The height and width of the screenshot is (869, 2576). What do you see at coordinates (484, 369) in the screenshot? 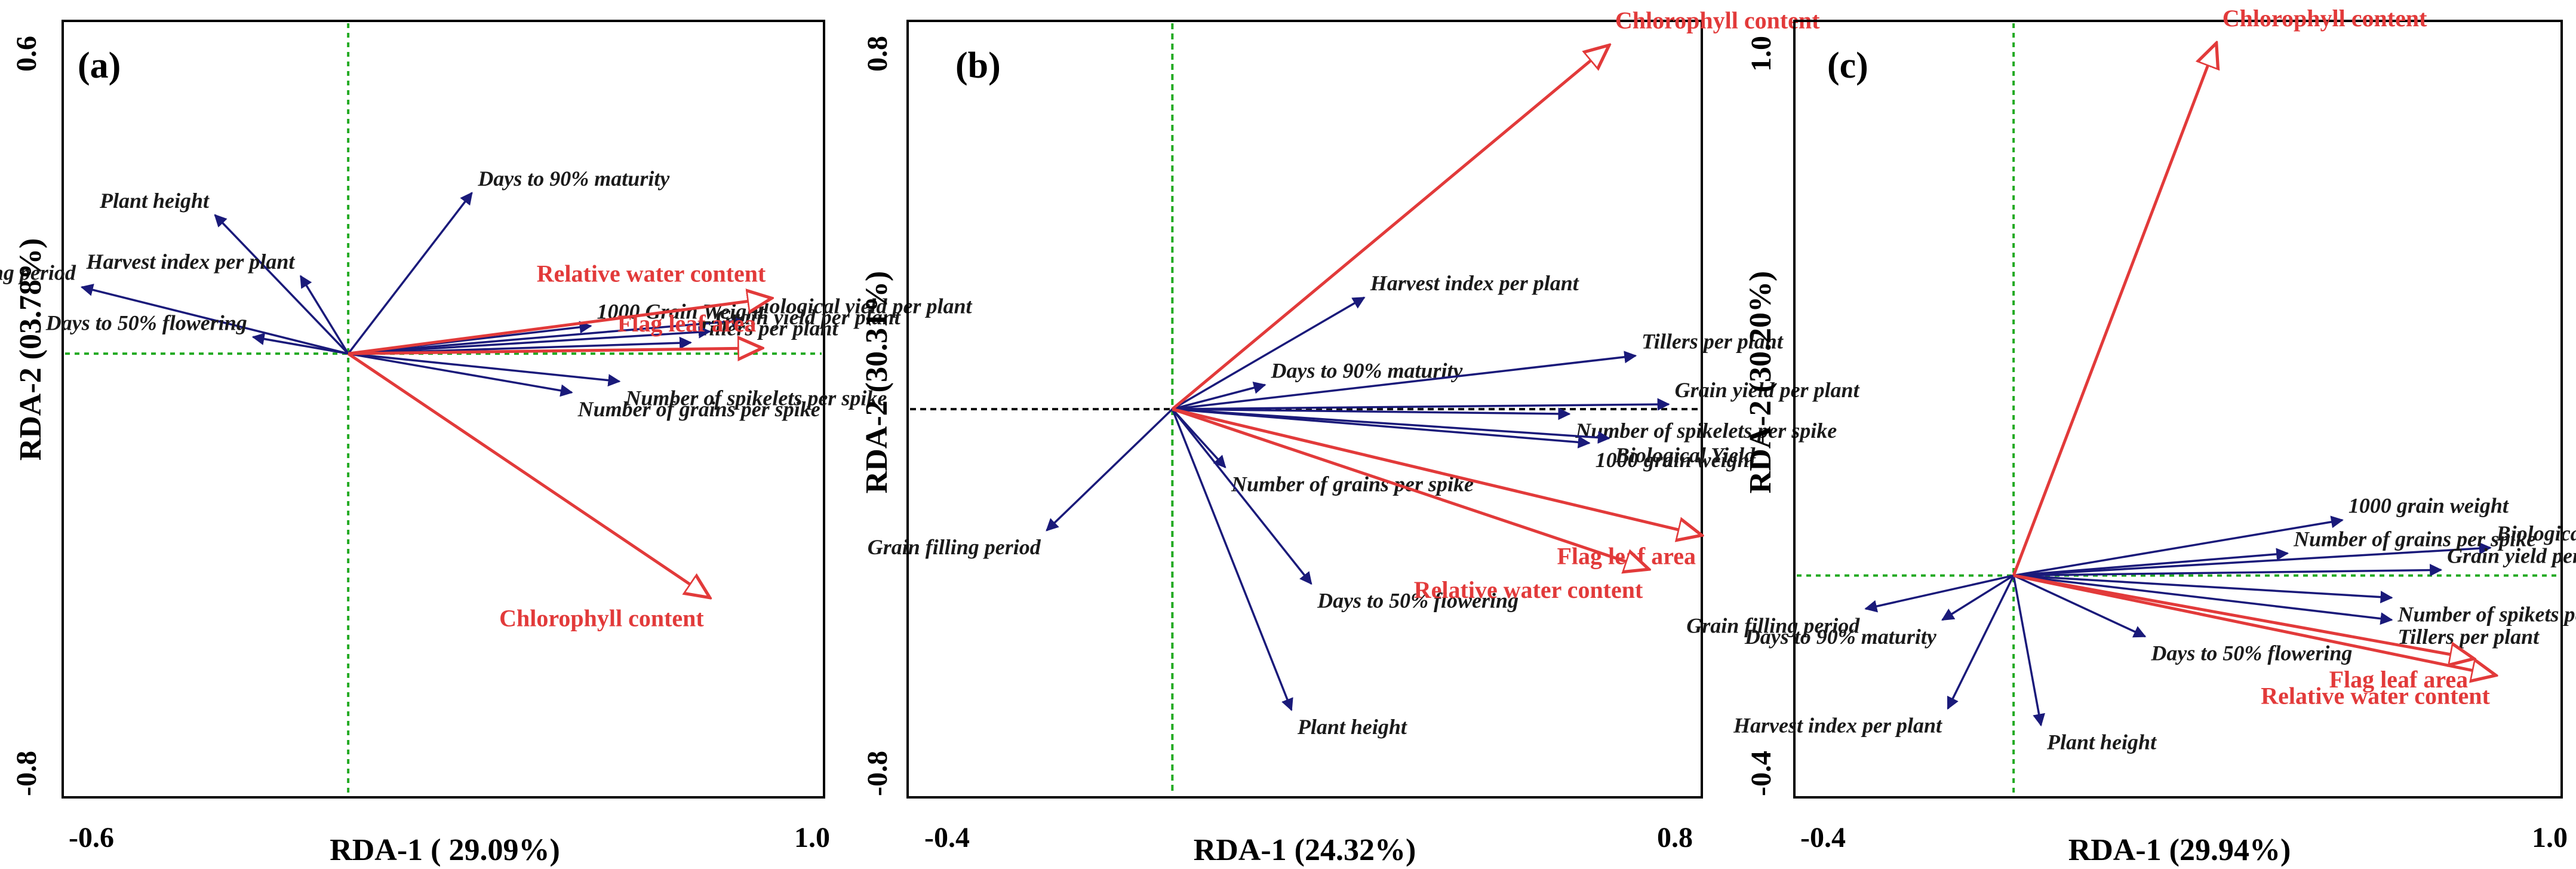
I see `panel-a-trait-vector-number-of-spikelets-per-spike` at bounding box center [484, 369].